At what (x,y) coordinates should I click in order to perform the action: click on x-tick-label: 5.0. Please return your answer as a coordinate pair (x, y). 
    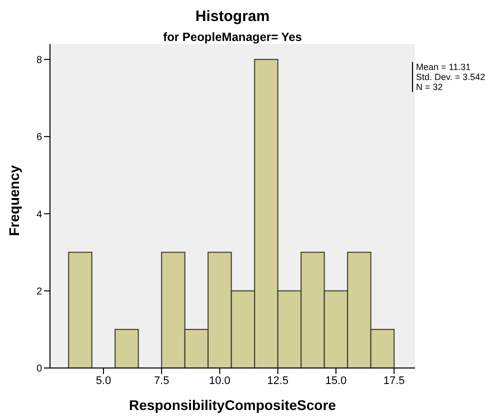
    Looking at the image, I should click on (104, 380).